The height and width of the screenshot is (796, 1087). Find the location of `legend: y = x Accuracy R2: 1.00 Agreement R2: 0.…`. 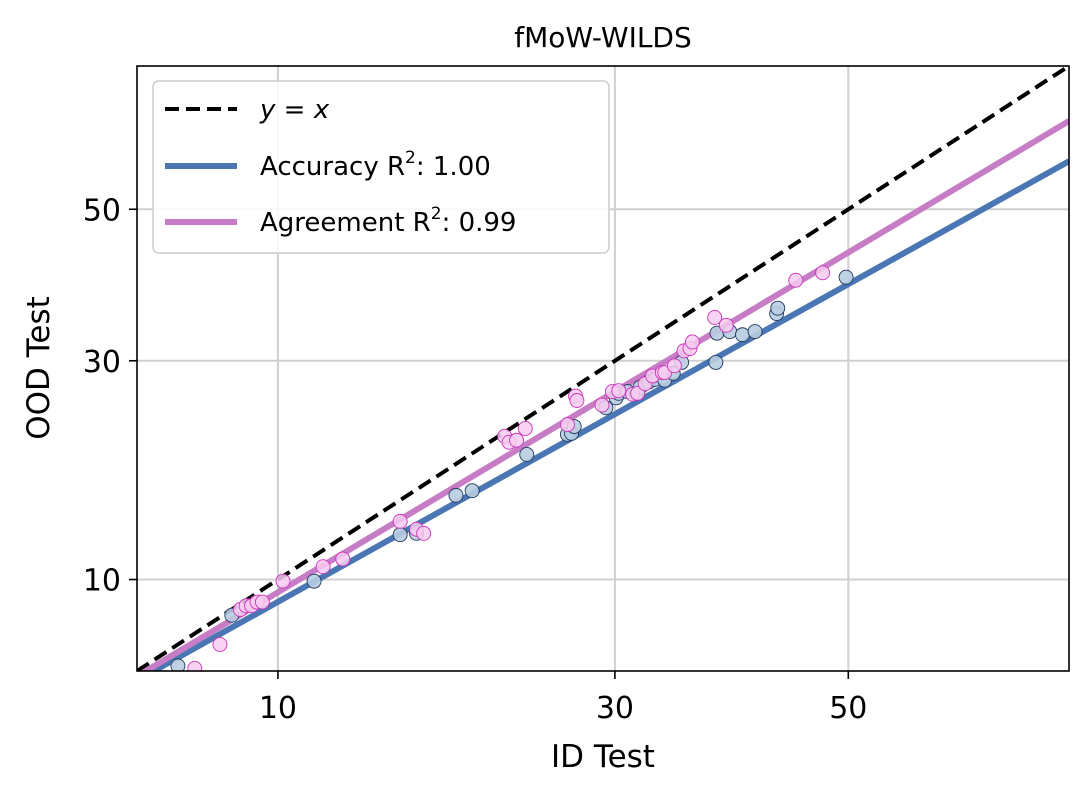

legend: y = x Accuracy R2: 1.00 Agreement R2: 0.… is located at coordinates (381, 167).